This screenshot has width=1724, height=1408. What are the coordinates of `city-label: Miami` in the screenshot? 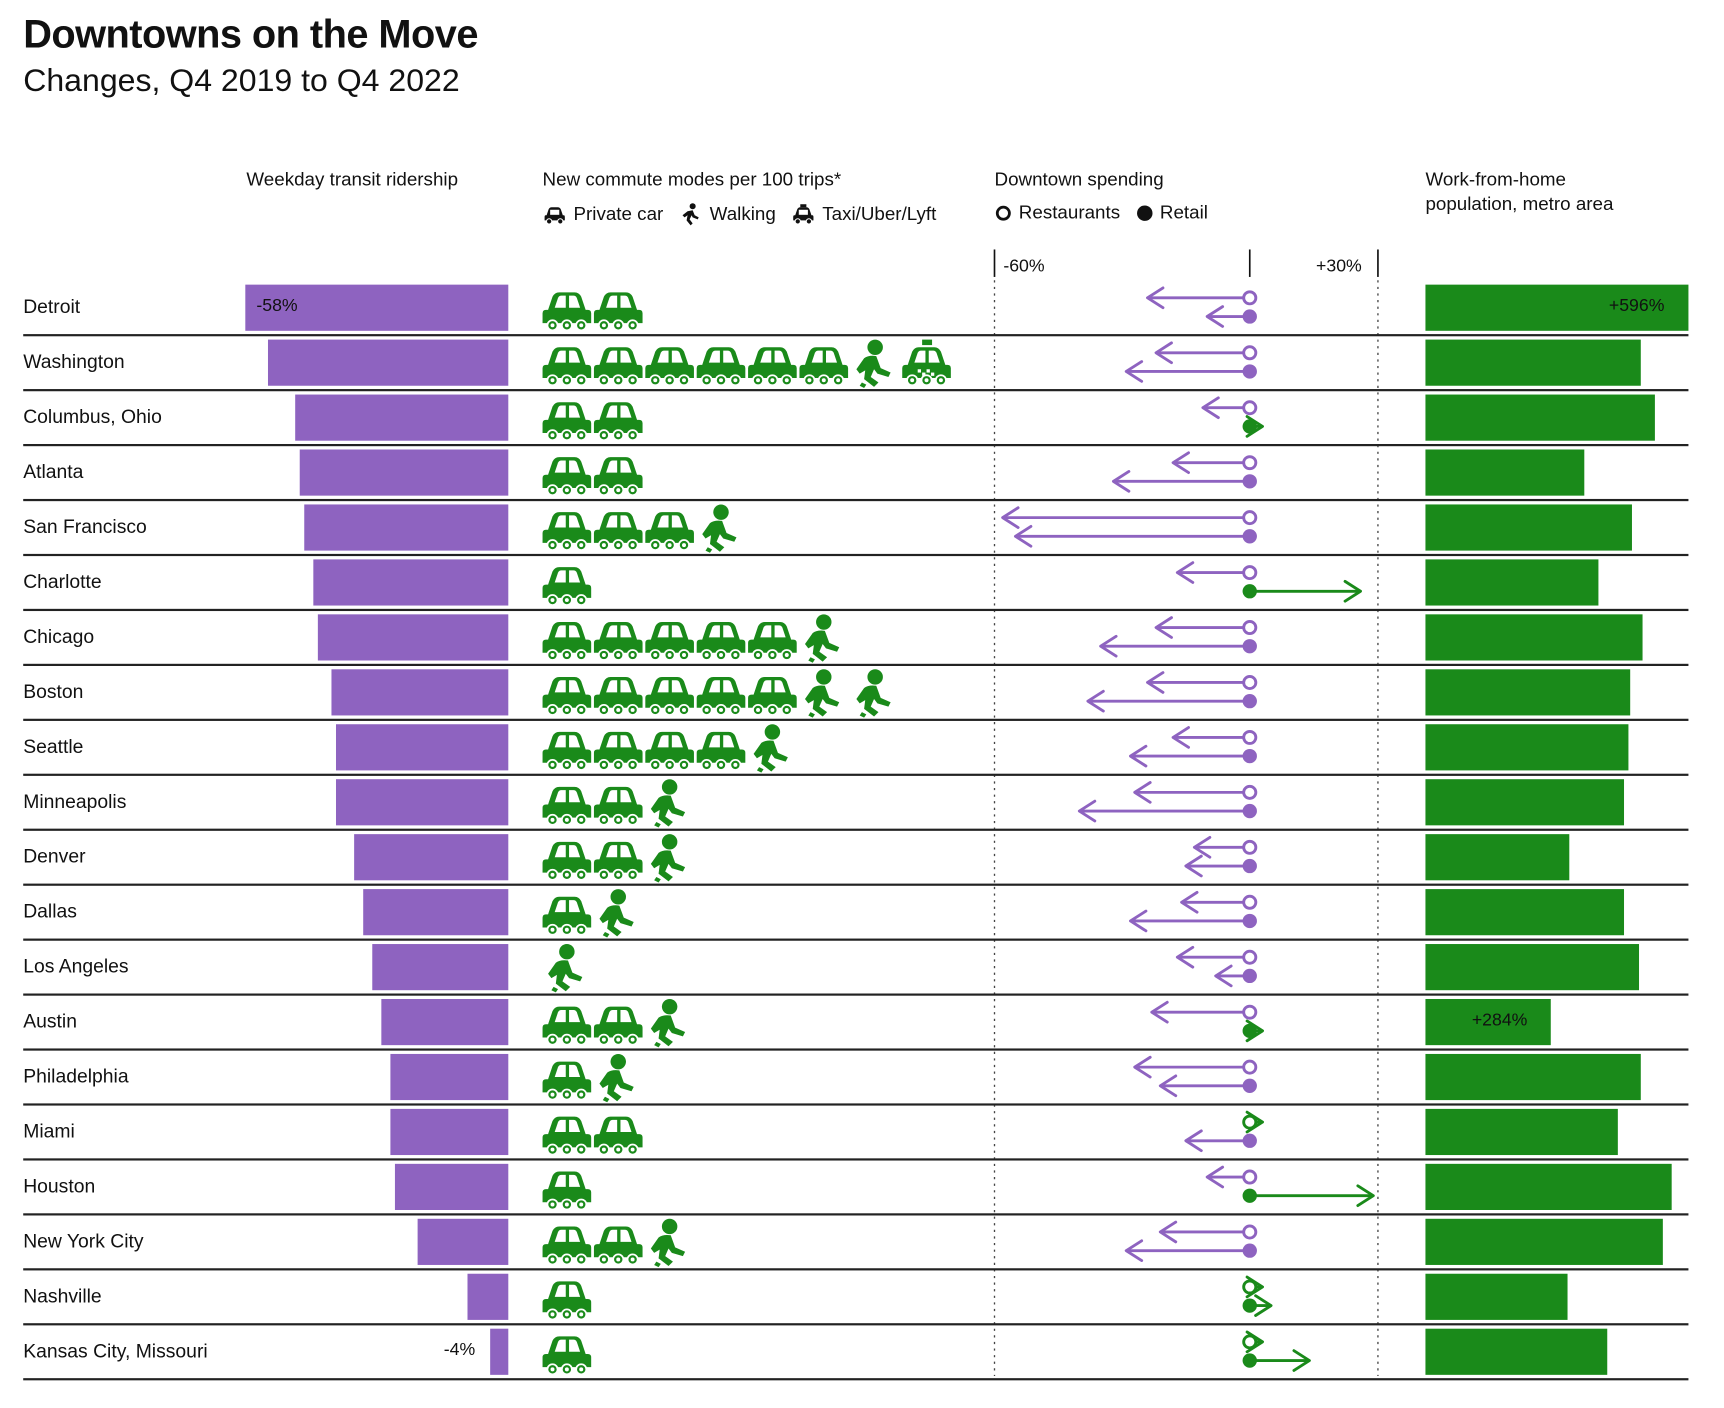 It's located at (49, 1130).